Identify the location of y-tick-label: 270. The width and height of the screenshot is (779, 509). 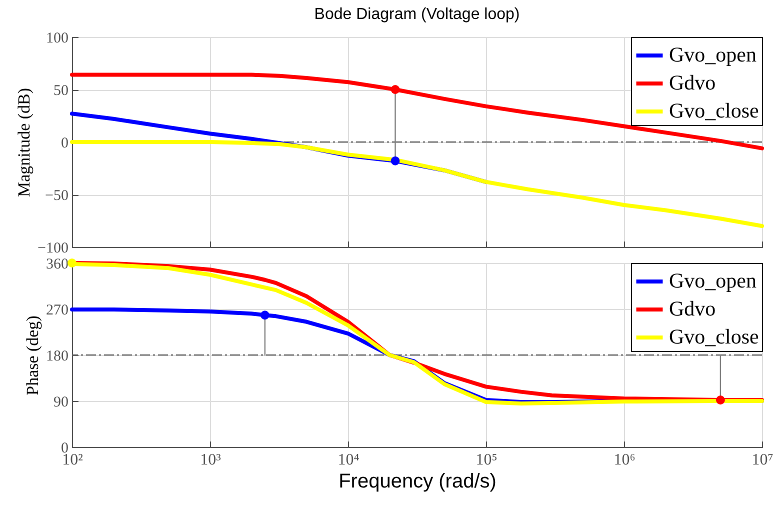
(57, 310).